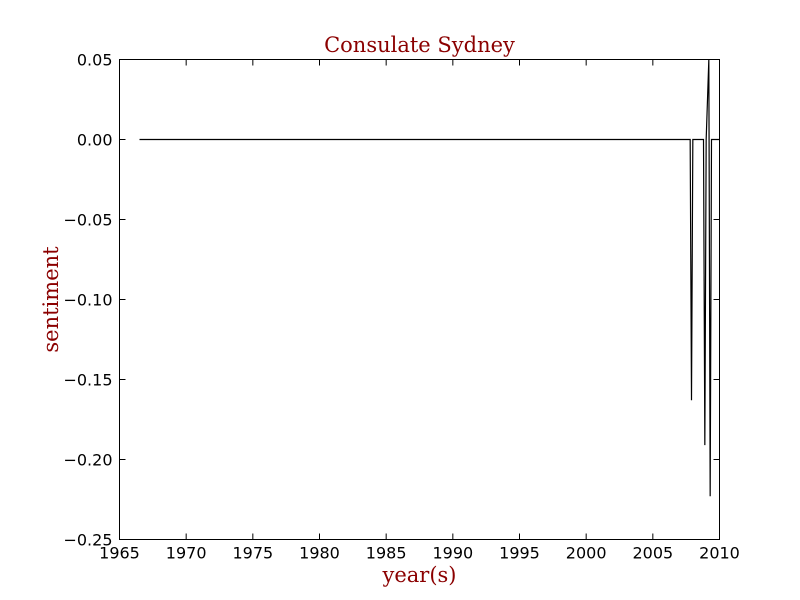 This screenshot has width=800, height=600. I want to click on x-tick-label: 1970, so click(186, 553).